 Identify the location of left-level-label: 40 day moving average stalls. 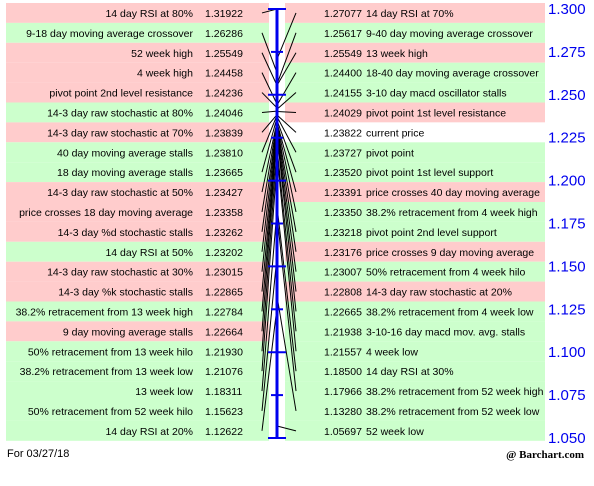
(125, 153).